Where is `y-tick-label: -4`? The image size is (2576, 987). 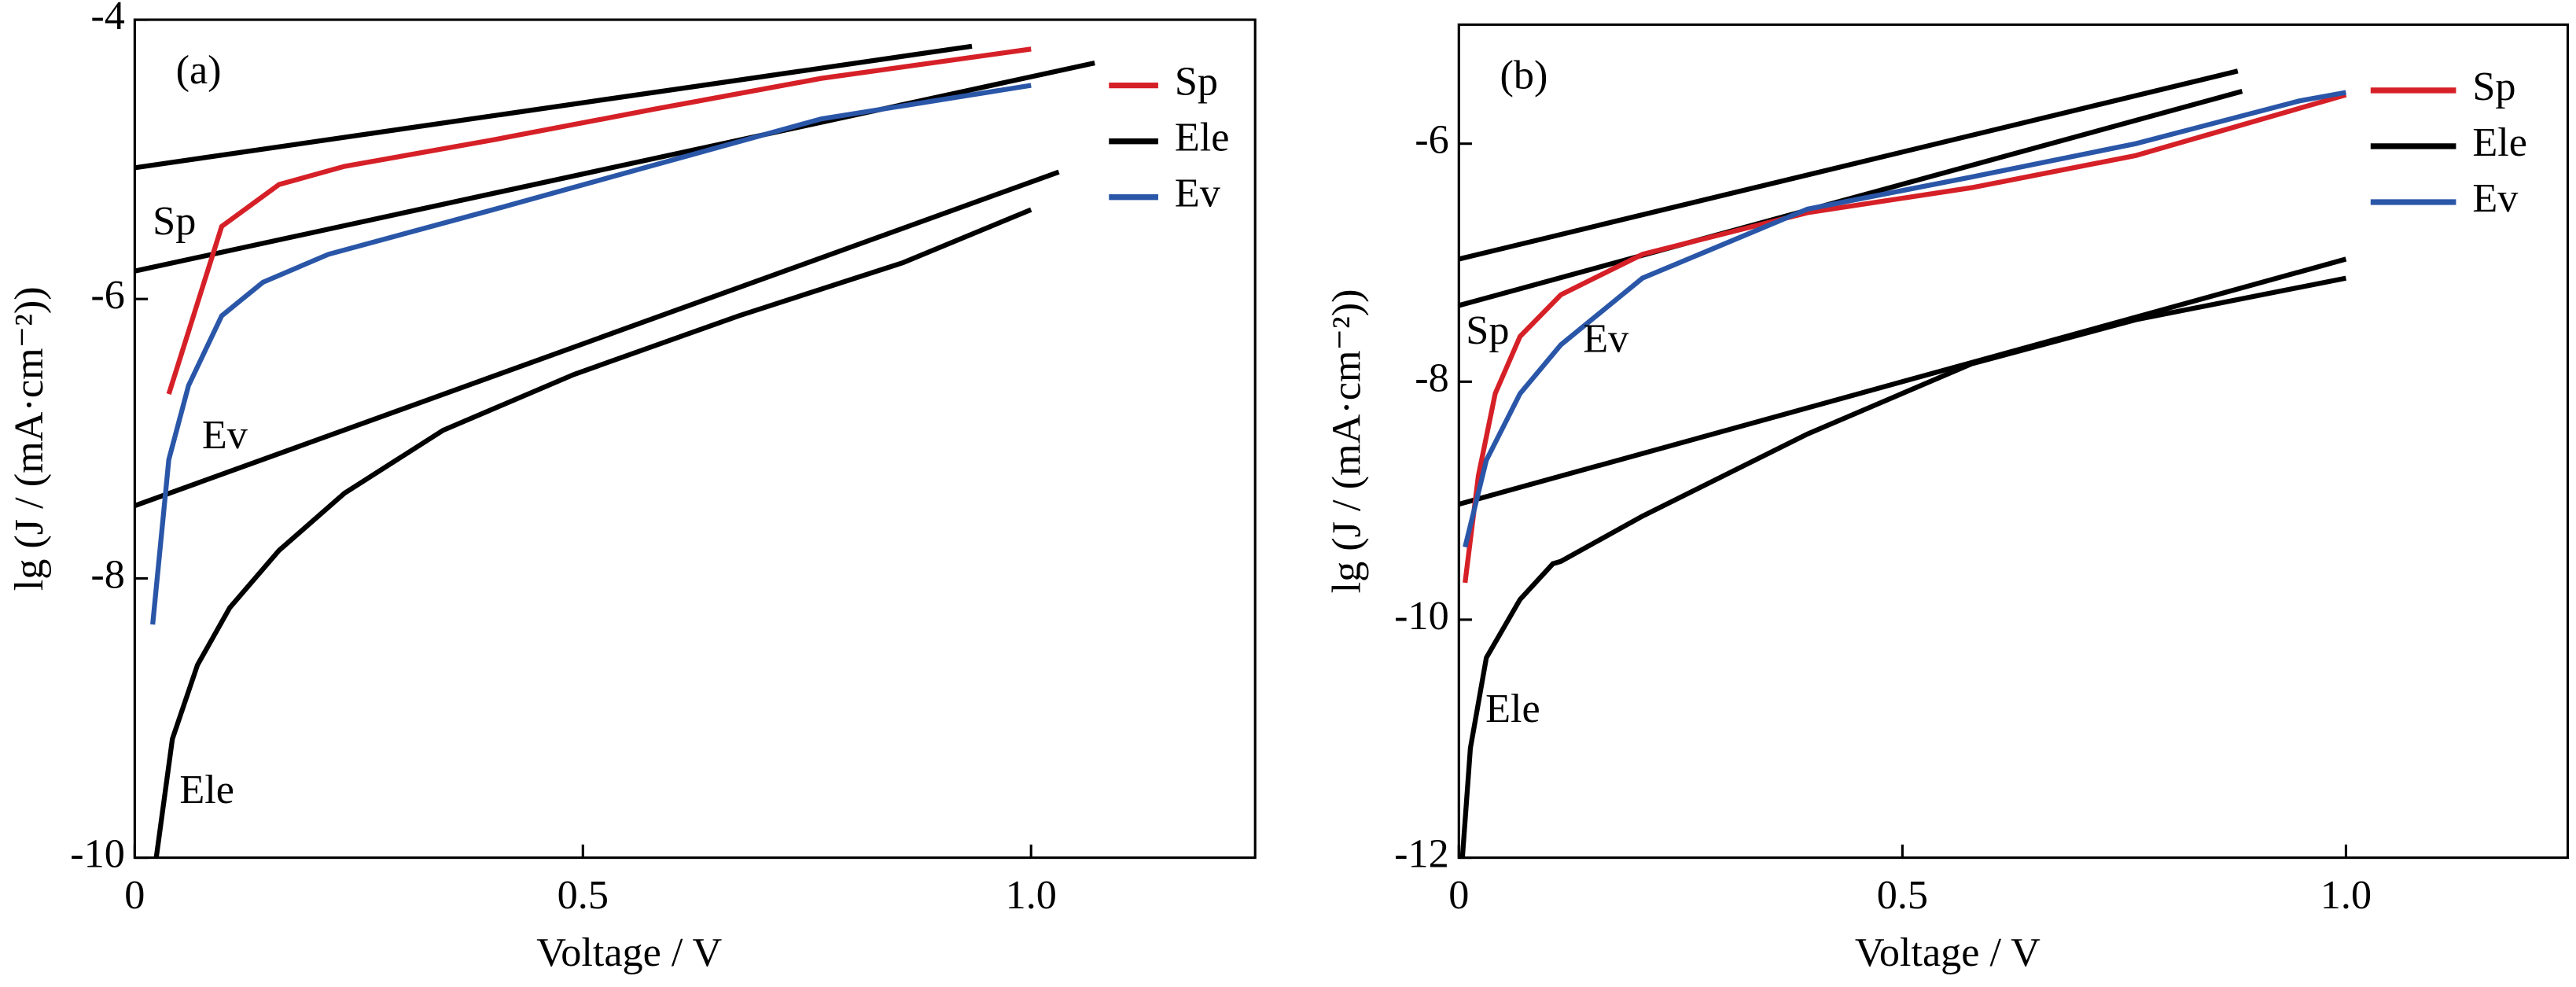 y-tick-label: -4 is located at coordinates (107, 20).